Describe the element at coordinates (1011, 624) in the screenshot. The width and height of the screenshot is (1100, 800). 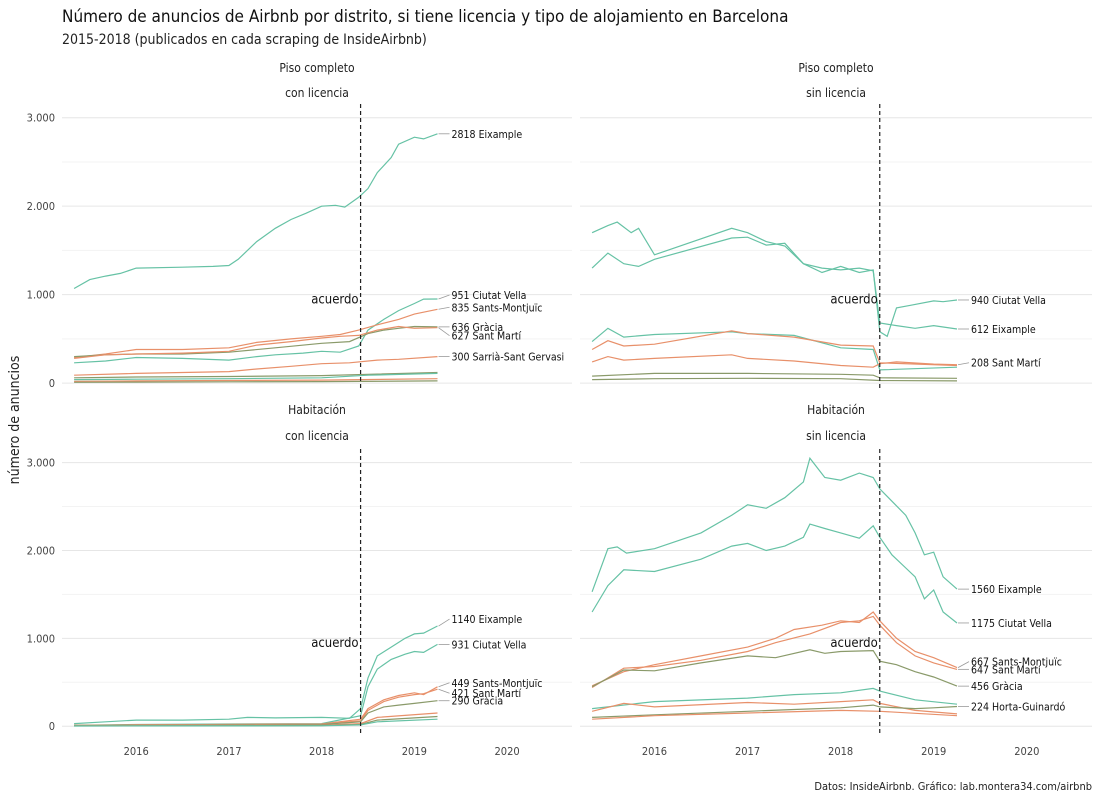
I see `series-end-label: 1175 Ciutat Vella` at that location.